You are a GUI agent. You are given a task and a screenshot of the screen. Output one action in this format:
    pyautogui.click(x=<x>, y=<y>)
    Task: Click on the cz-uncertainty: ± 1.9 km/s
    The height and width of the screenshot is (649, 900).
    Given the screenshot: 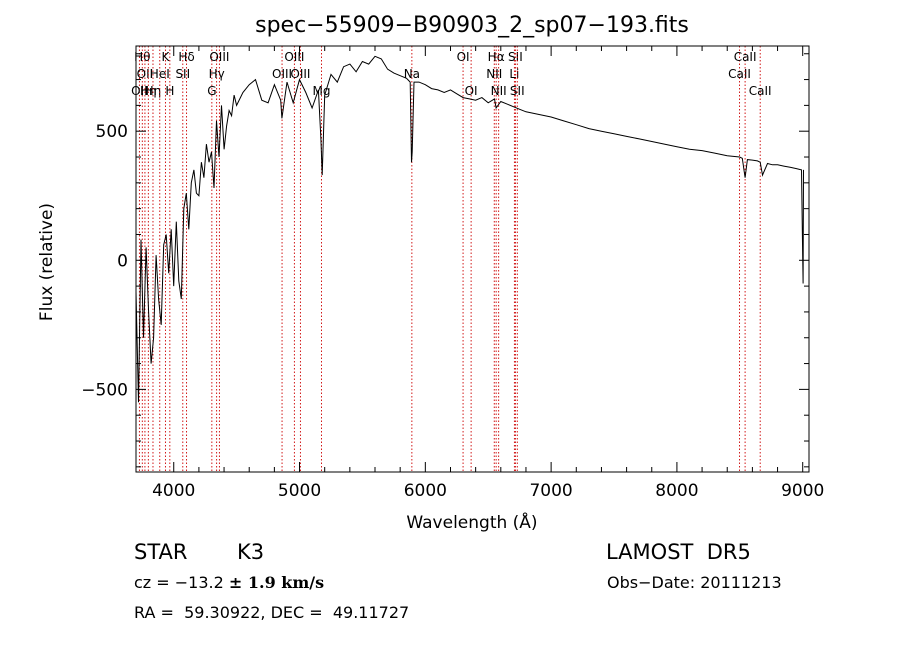 What is the action you would take?
    pyautogui.click(x=276, y=582)
    